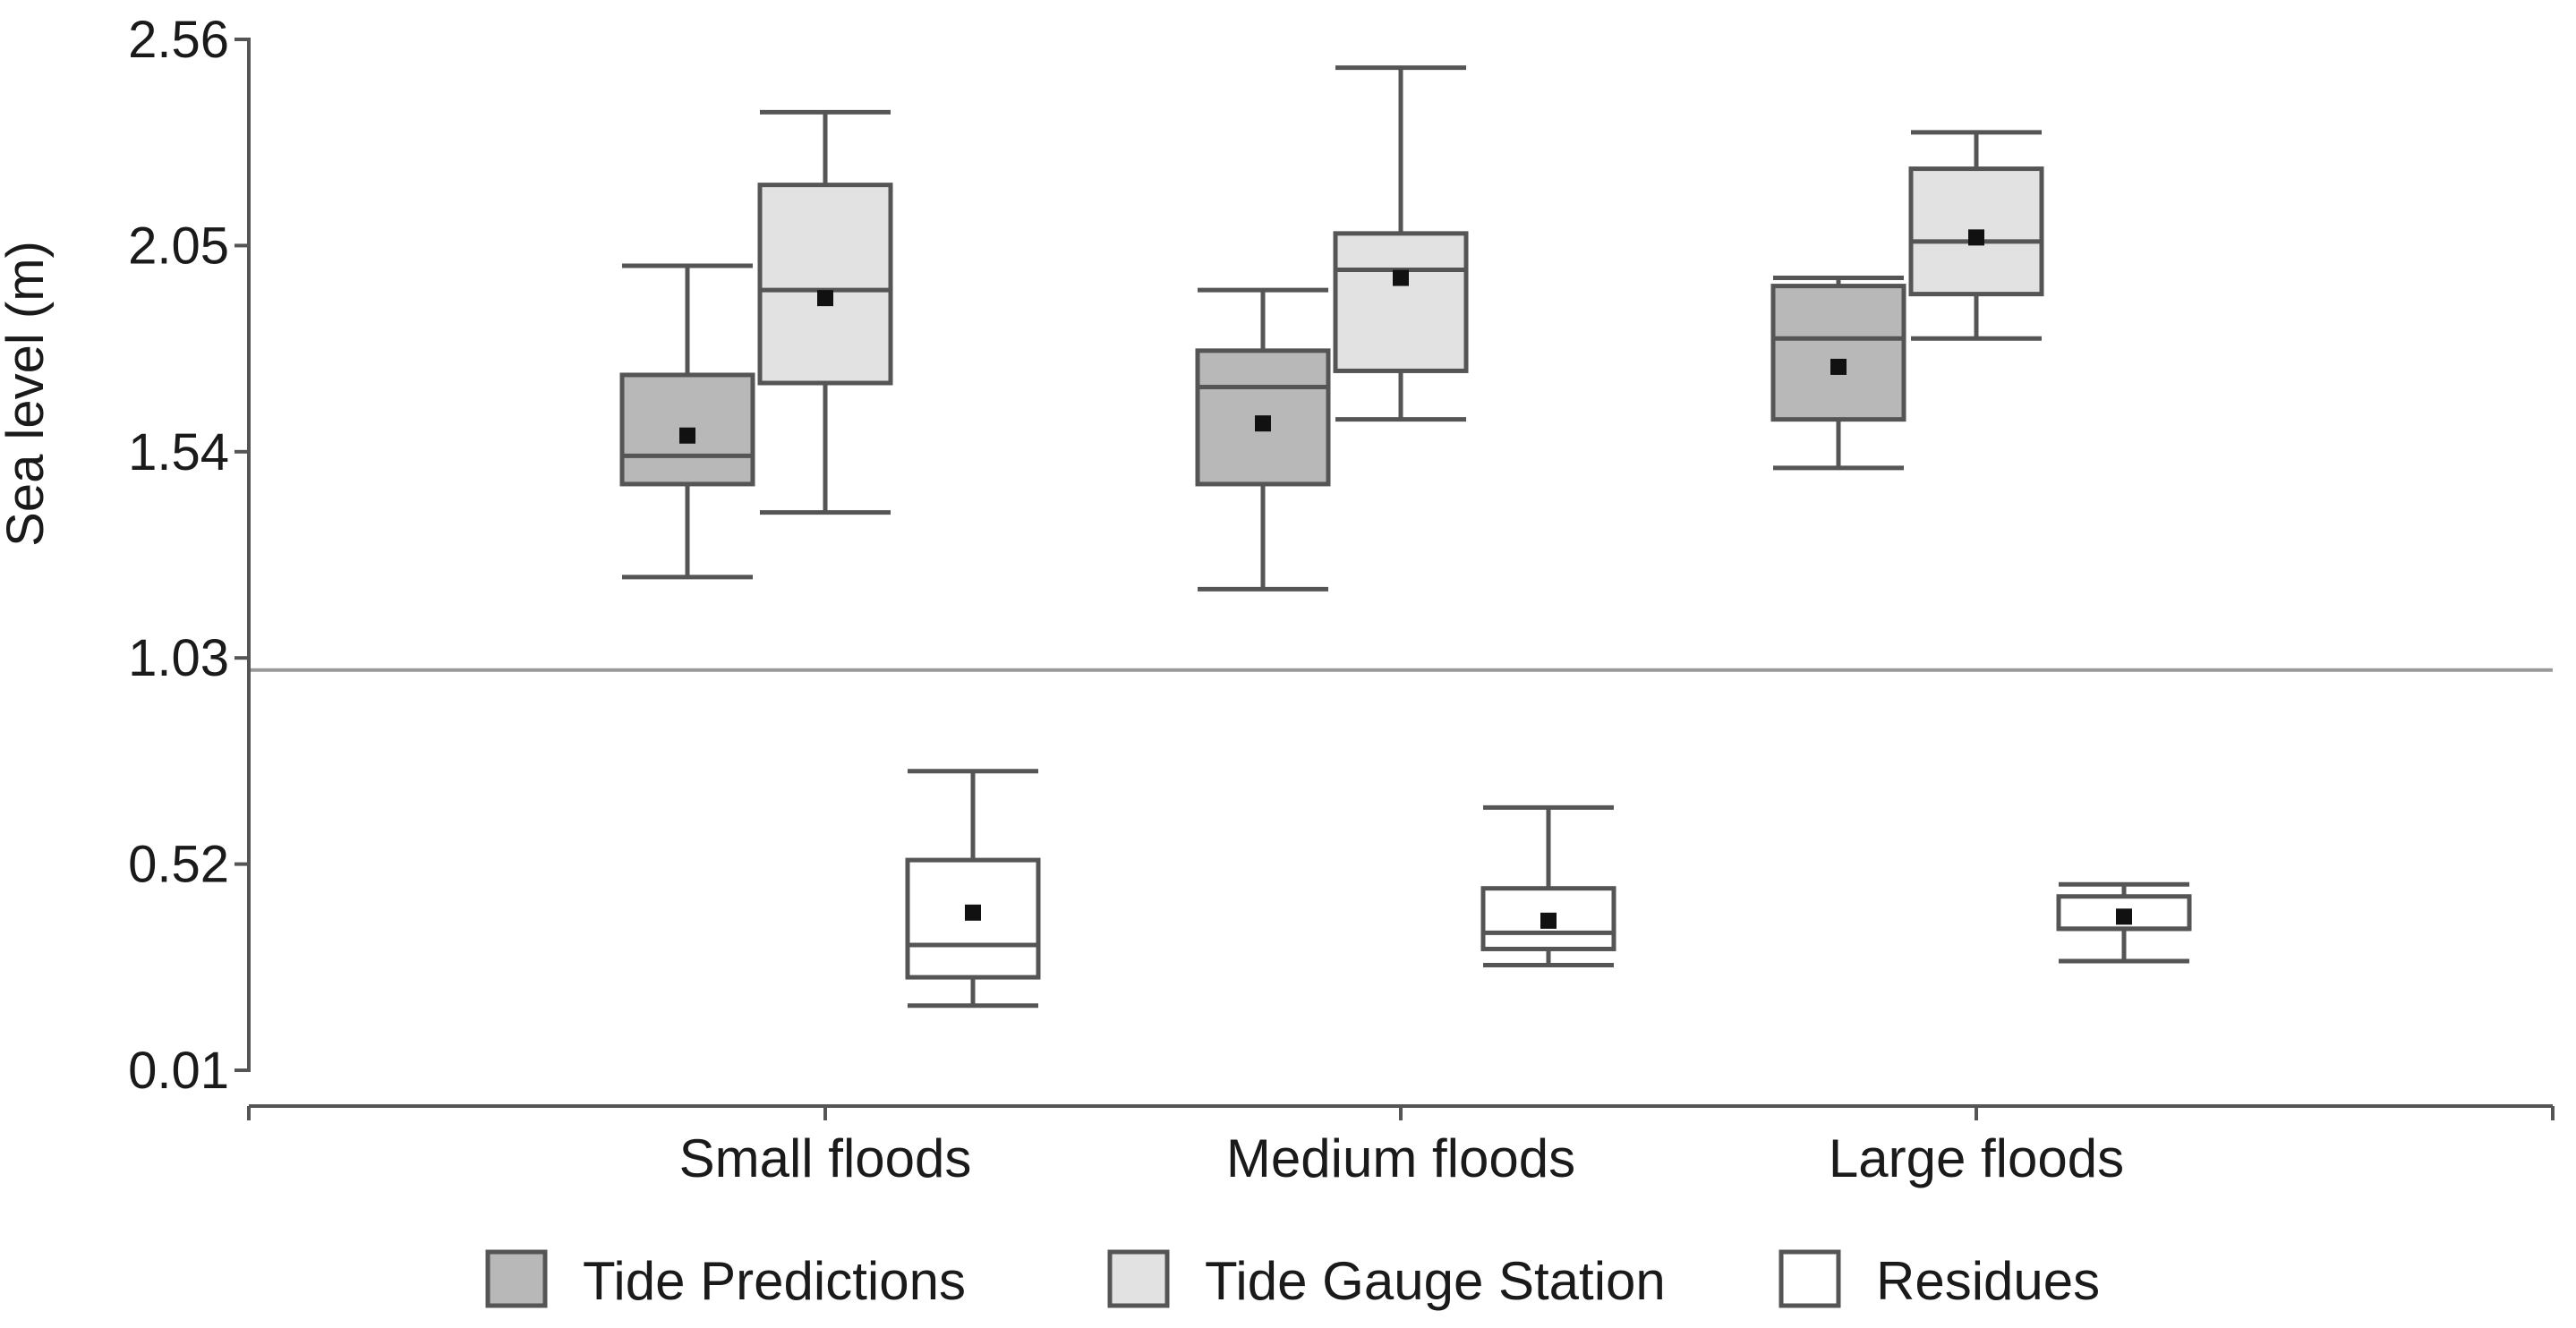 The image size is (2576, 1328). What do you see at coordinates (178, 40) in the screenshot?
I see `y-tick-label: 2.56` at bounding box center [178, 40].